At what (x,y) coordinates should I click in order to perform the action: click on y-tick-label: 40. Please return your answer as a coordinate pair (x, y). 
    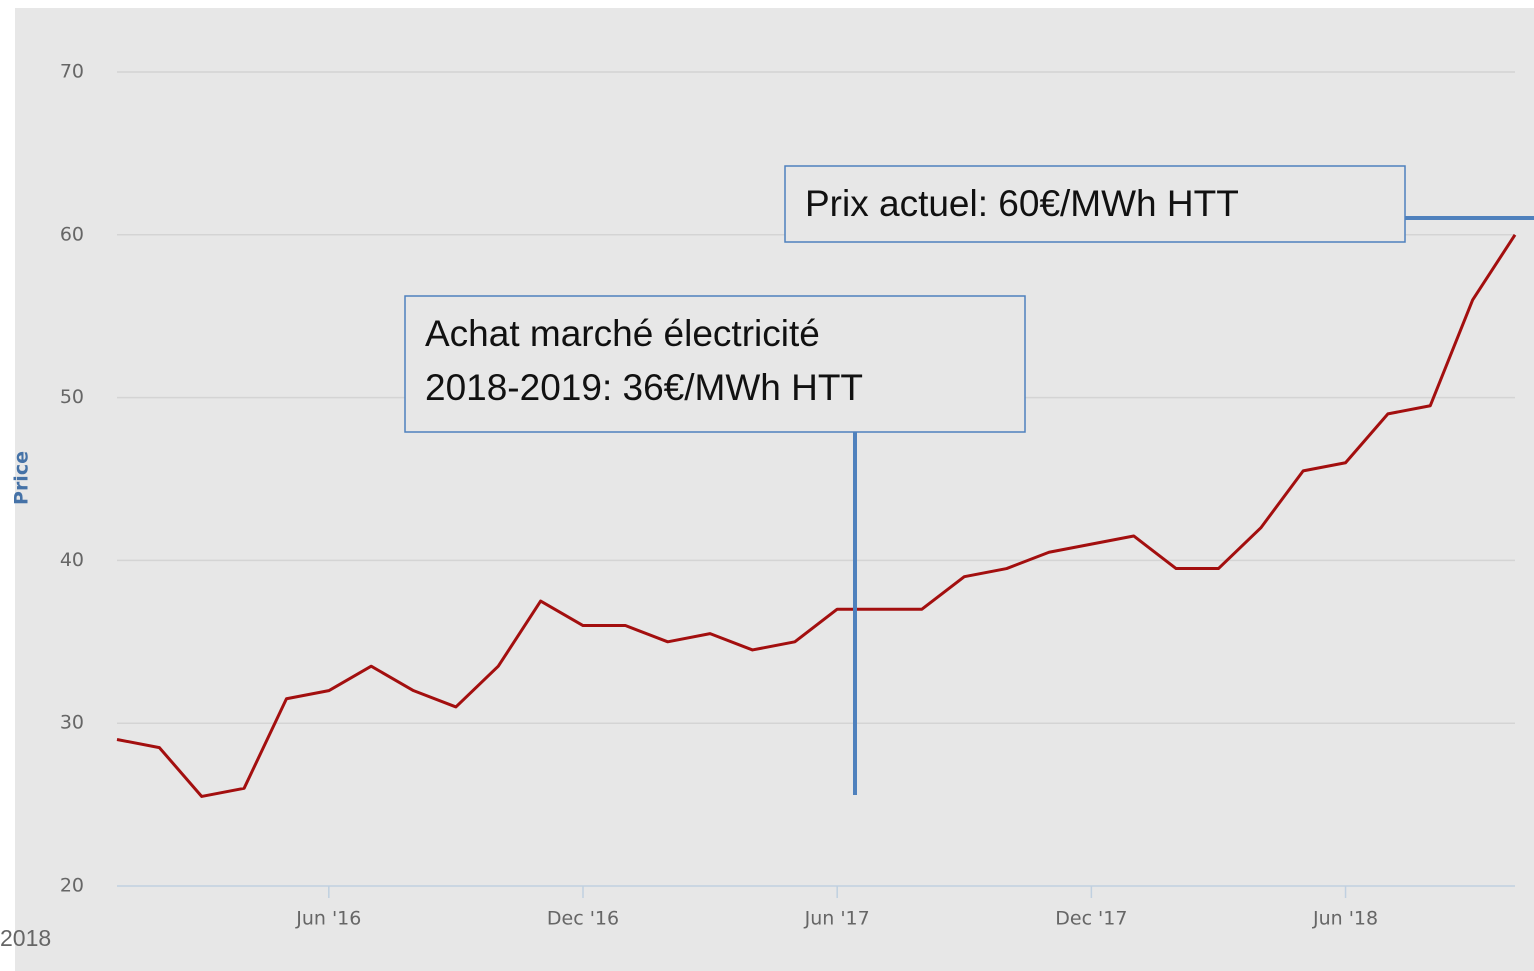
    Looking at the image, I should click on (72, 560).